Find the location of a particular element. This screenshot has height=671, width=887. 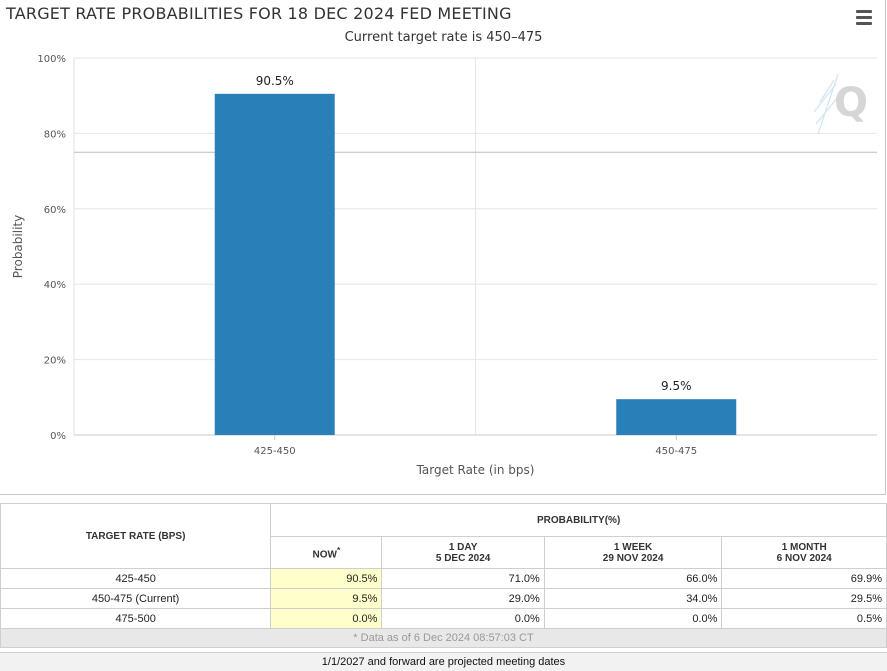

column-header-label: NOW* is located at coordinates (326, 552).